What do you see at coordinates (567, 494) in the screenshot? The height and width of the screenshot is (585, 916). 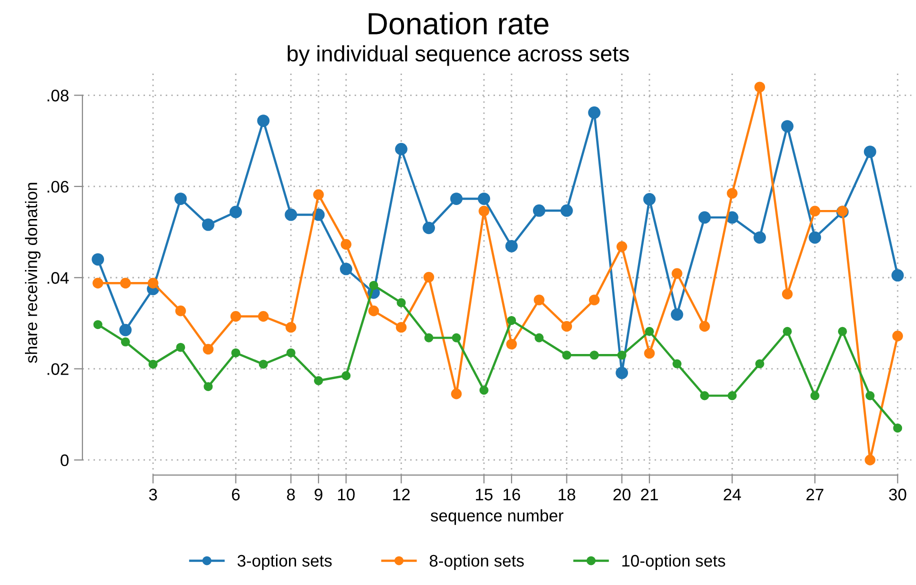 I see `x-tick-label: 18` at bounding box center [567, 494].